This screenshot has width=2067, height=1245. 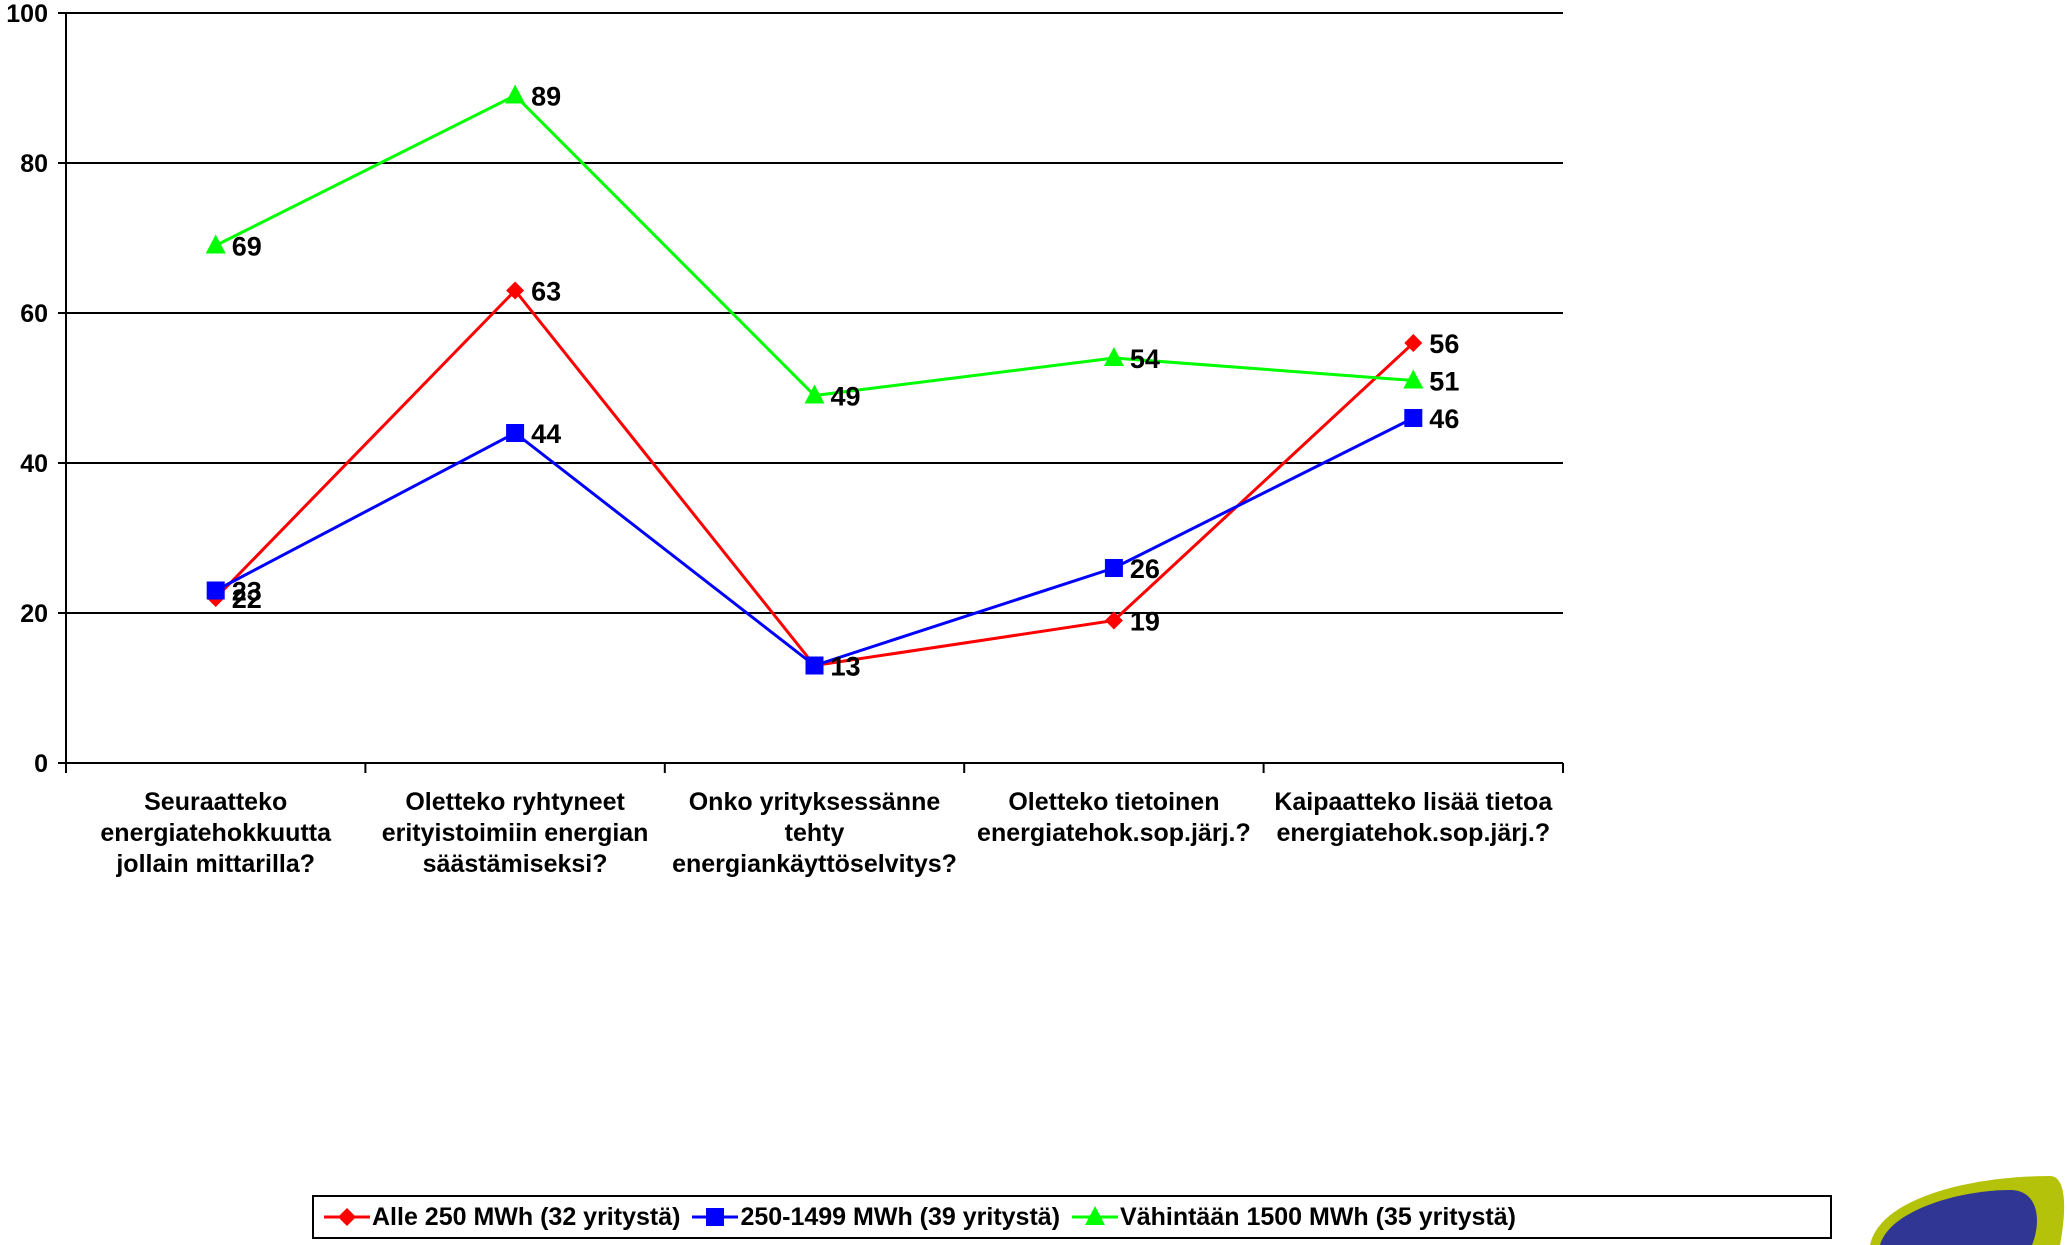 What do you see at coordinates (247, 247) in the screenshot?
I see `data-label: 69` at bounding box center [247, 247].